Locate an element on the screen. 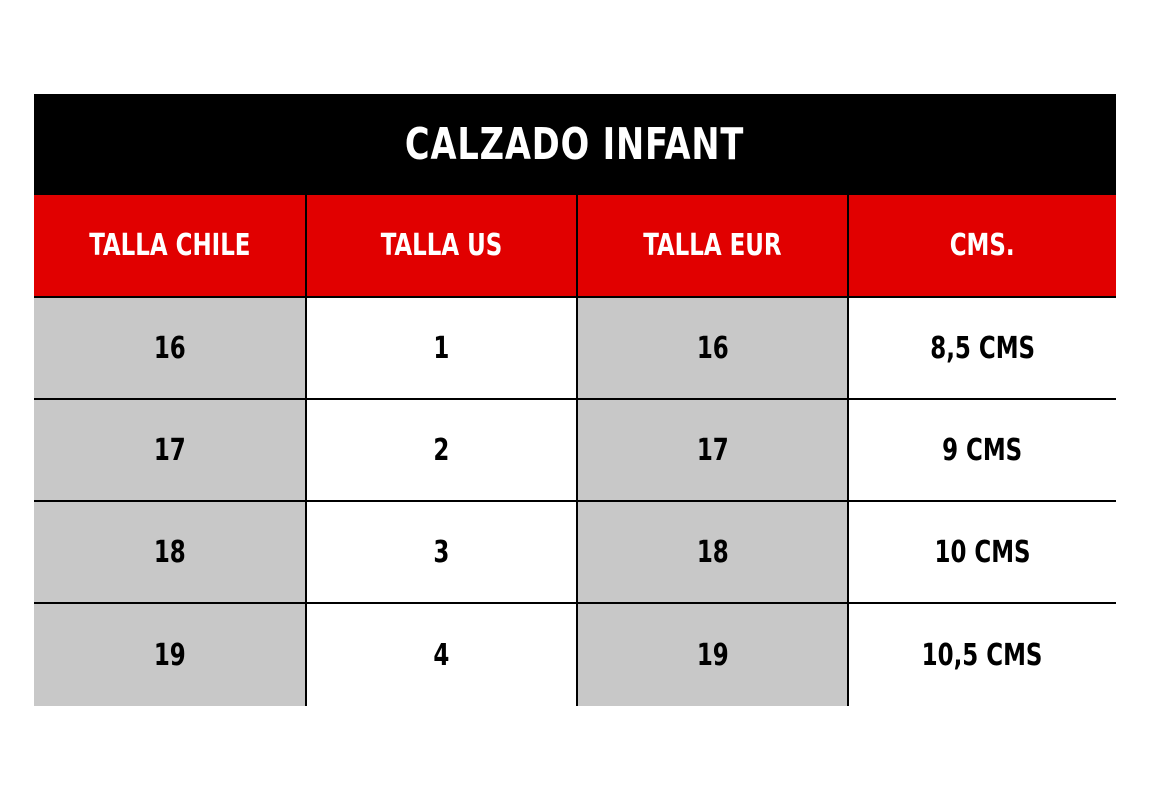 The image size is (1150, 800). table-cell: 3 is located at coordinates (440, 552).